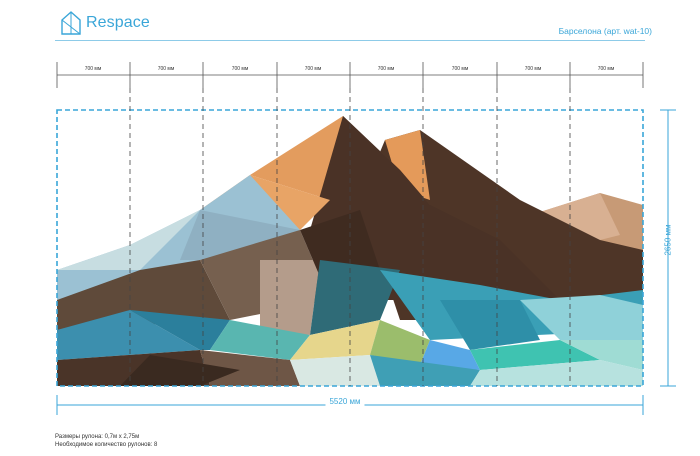 The image size is (700, 456). I want to click on logo-text: Respace, so click(118, 22).